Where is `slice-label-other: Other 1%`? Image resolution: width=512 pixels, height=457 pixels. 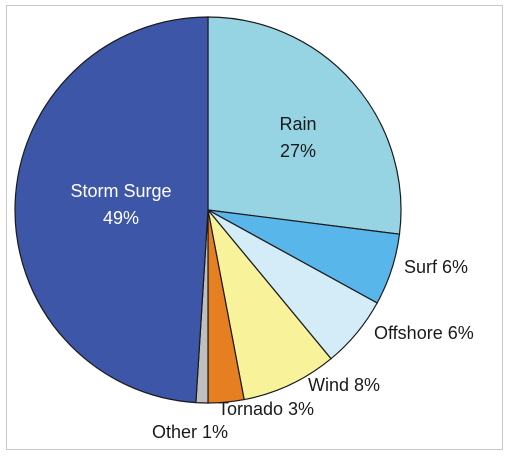
slice-label-other: Other 1% is located at coordinates (190, 432).